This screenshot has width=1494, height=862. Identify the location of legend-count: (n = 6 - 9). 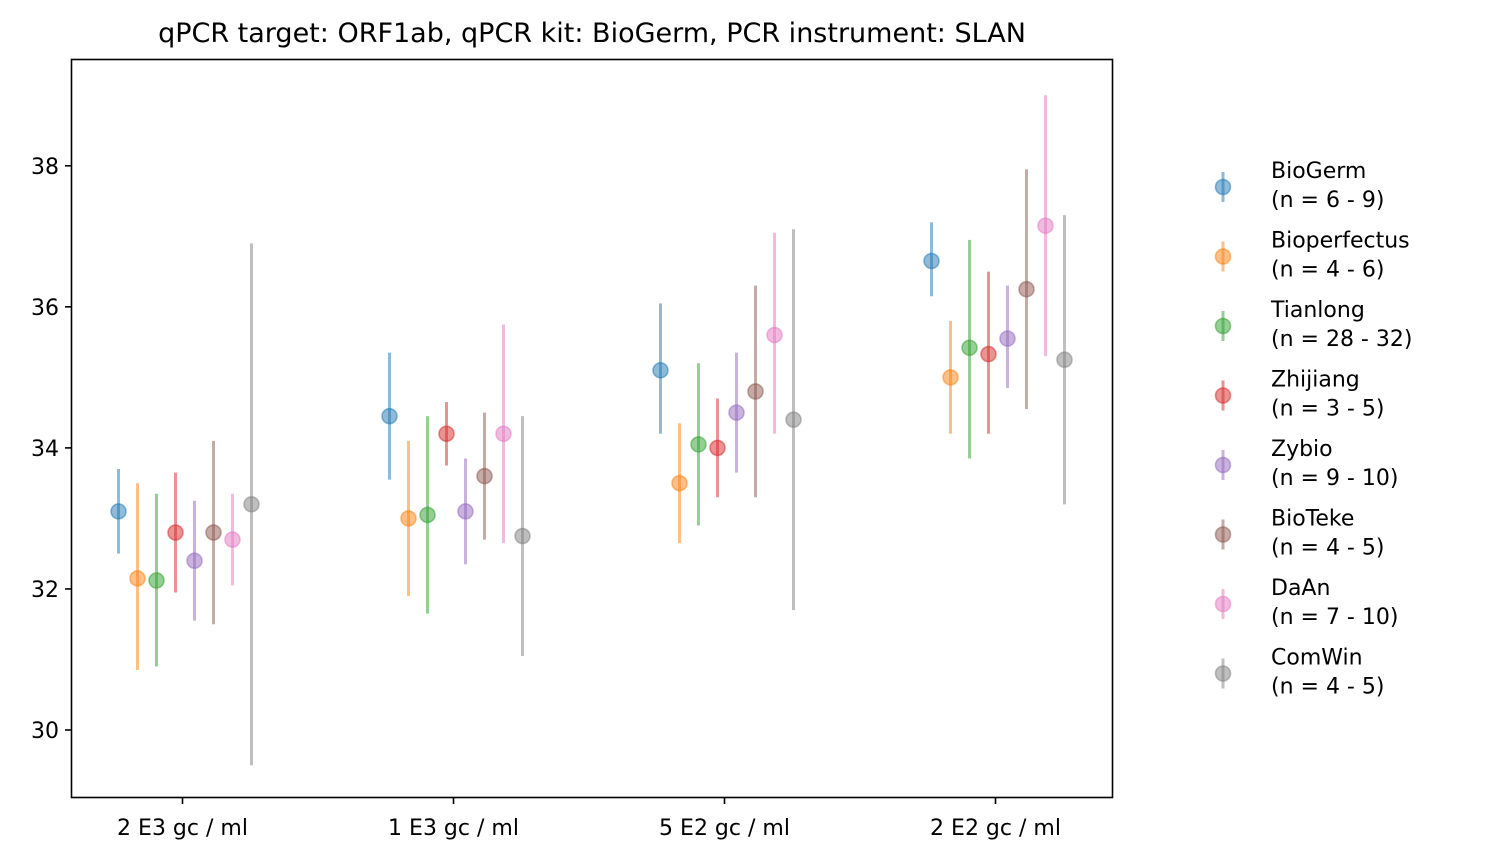
(1327, 200).